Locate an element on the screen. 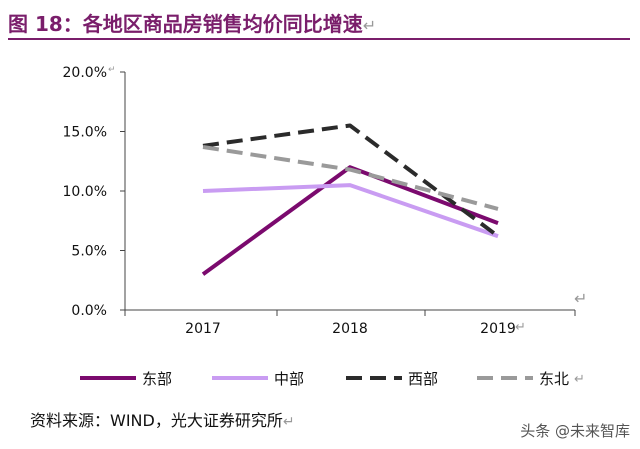 Image resolution: width=640 pixels, height=449 pixels. x-tick-label: 2017 is located at coordinates (203, 329).